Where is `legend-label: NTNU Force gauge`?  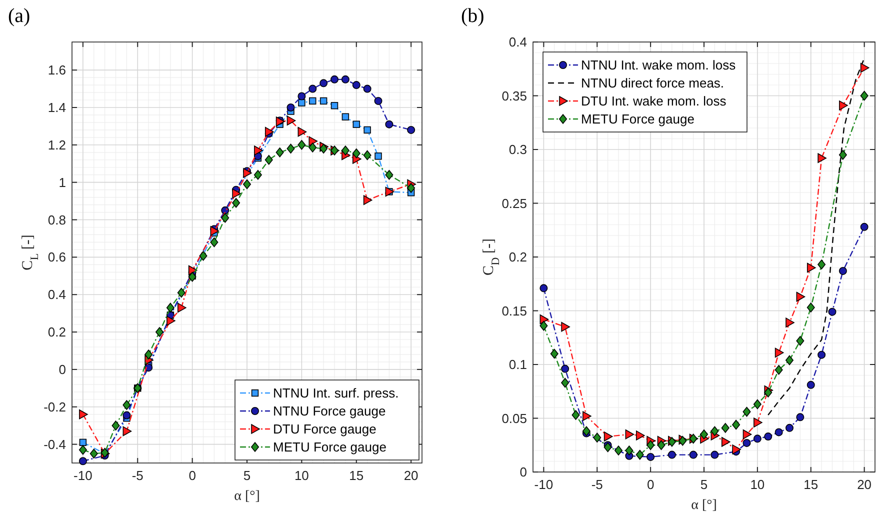
legend-label: NTNU Force gauge is located at coordinates (329, 411).